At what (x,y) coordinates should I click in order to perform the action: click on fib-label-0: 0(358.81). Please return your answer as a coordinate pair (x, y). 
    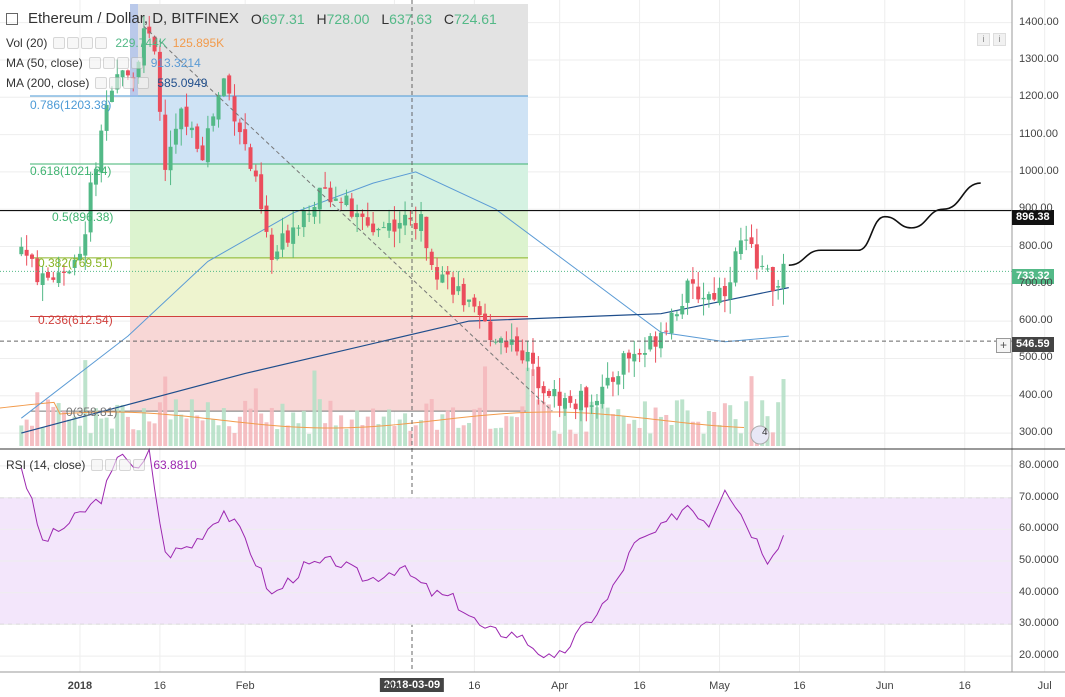
    Looking at the image, I should click on (92, 412).